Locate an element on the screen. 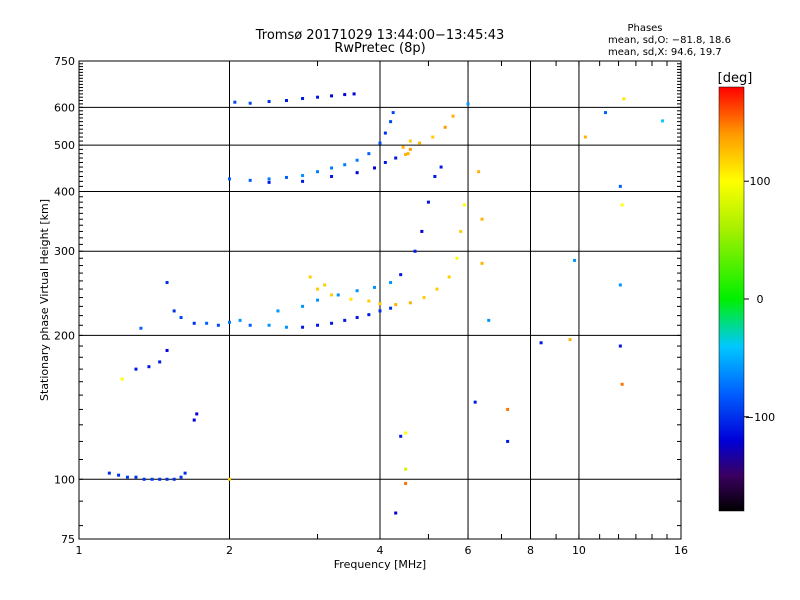 The width and height of the screenshot is (800, 600). colorbar-ticks: 100 0 −100 is located at coordinates (759, 299).